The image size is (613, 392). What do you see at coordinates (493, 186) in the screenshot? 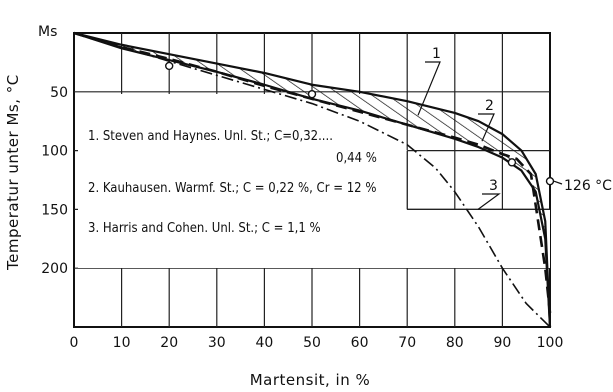
I see `series-label-3: 3` at bounding box center [493, 186].